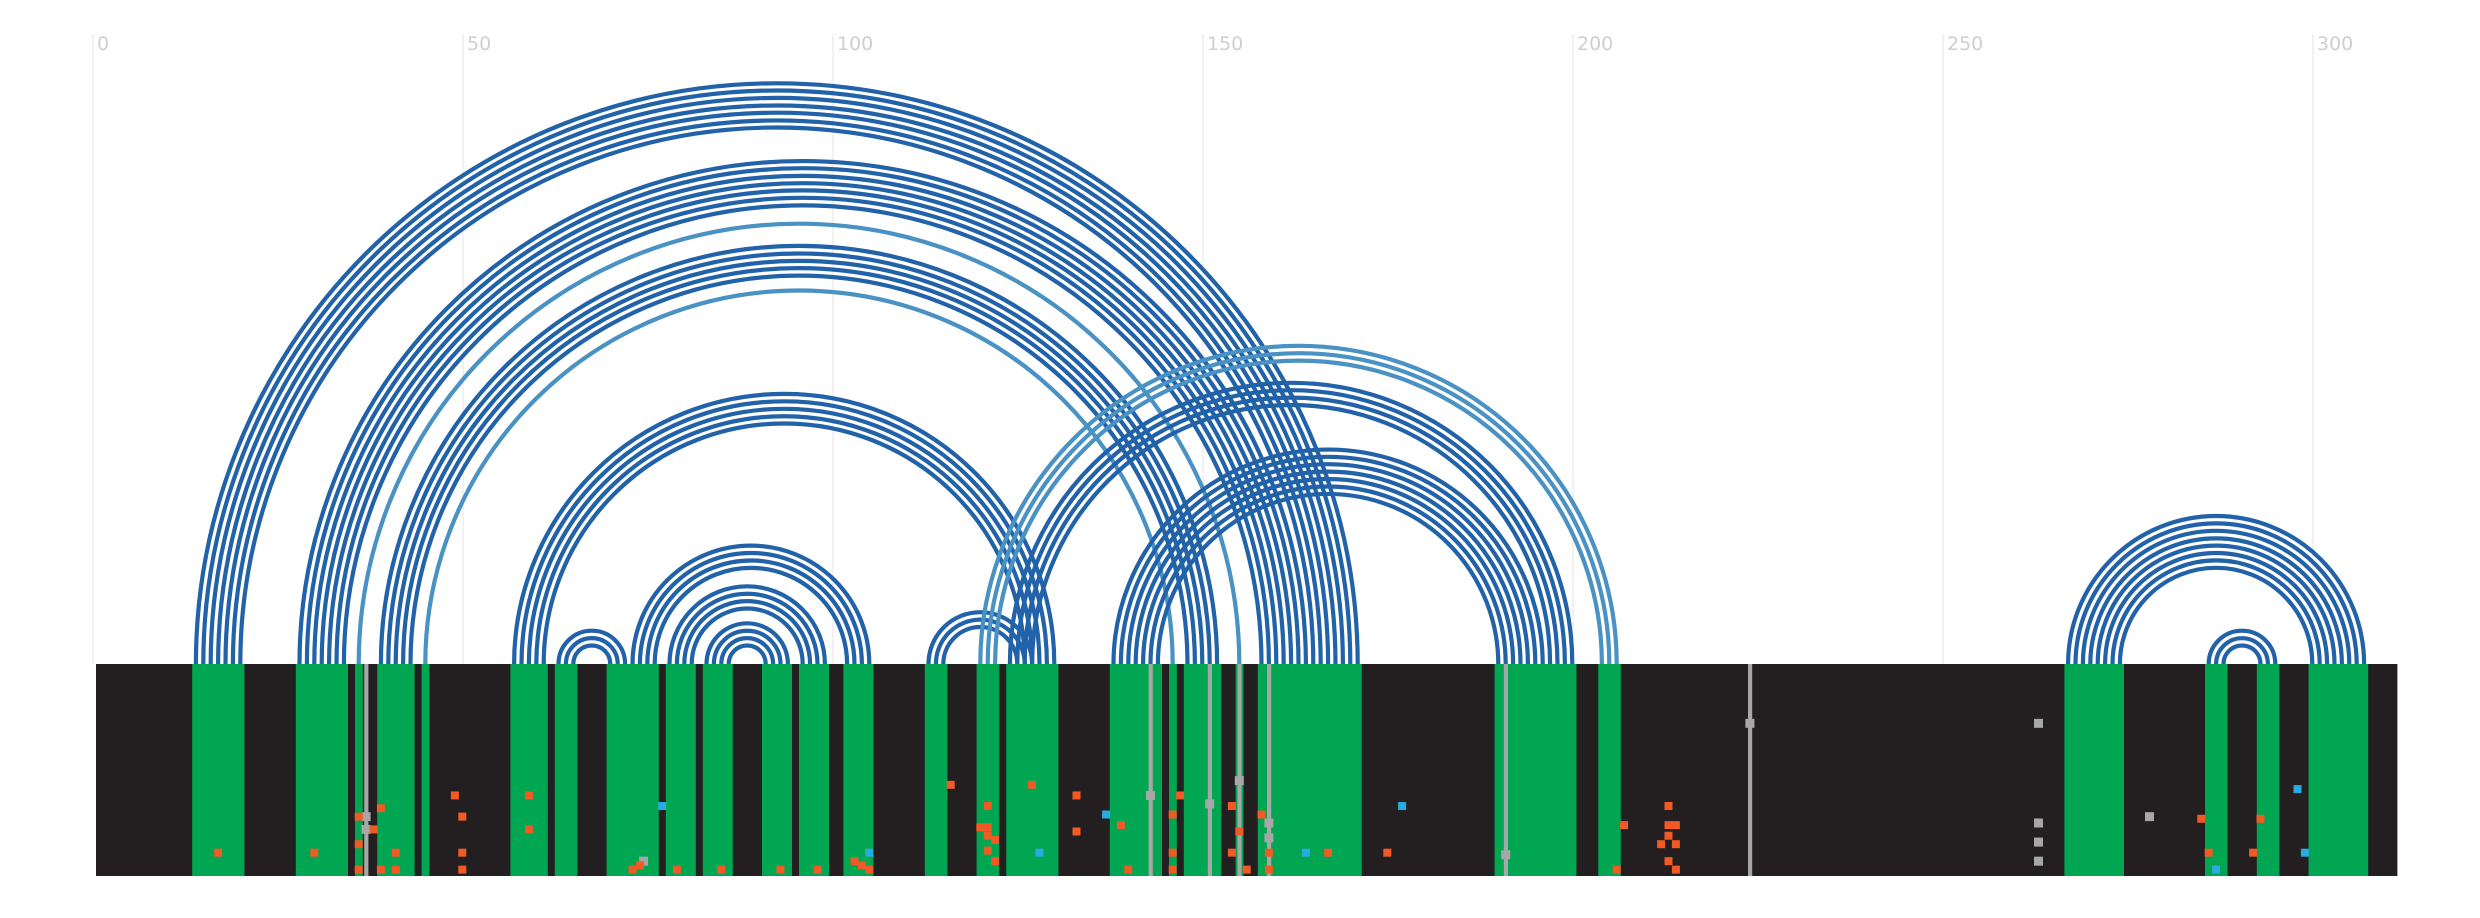  What do you see at coordinates (1595, 44) in the screenshot?
I see `tick-label: 200` at bounding box center [1595, 44].